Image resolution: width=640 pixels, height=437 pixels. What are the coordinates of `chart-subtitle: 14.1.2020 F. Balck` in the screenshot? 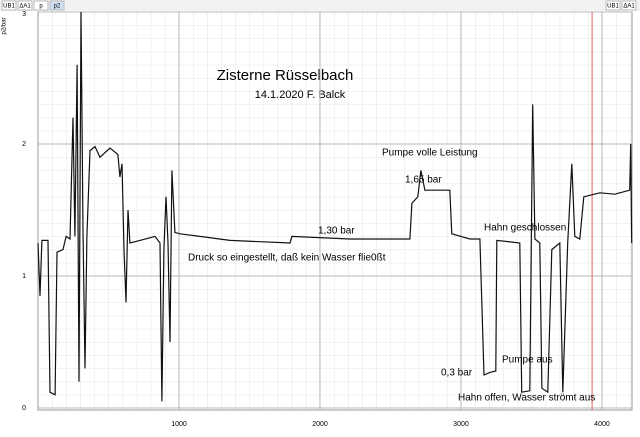 It's located at (300, 95).